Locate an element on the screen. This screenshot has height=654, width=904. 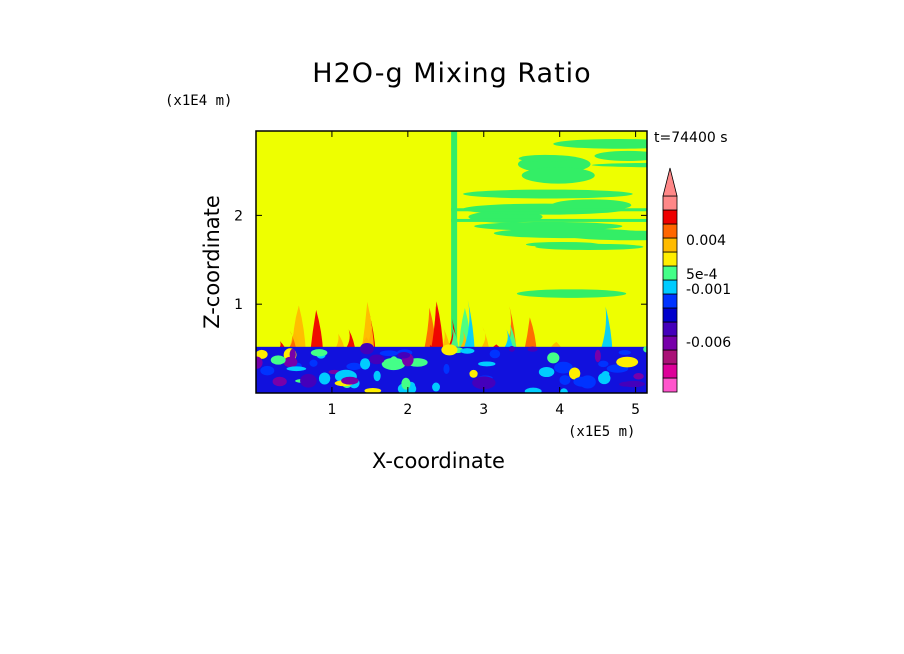
x-axis-label: X-coordinate is located at coordinates (438, 461).